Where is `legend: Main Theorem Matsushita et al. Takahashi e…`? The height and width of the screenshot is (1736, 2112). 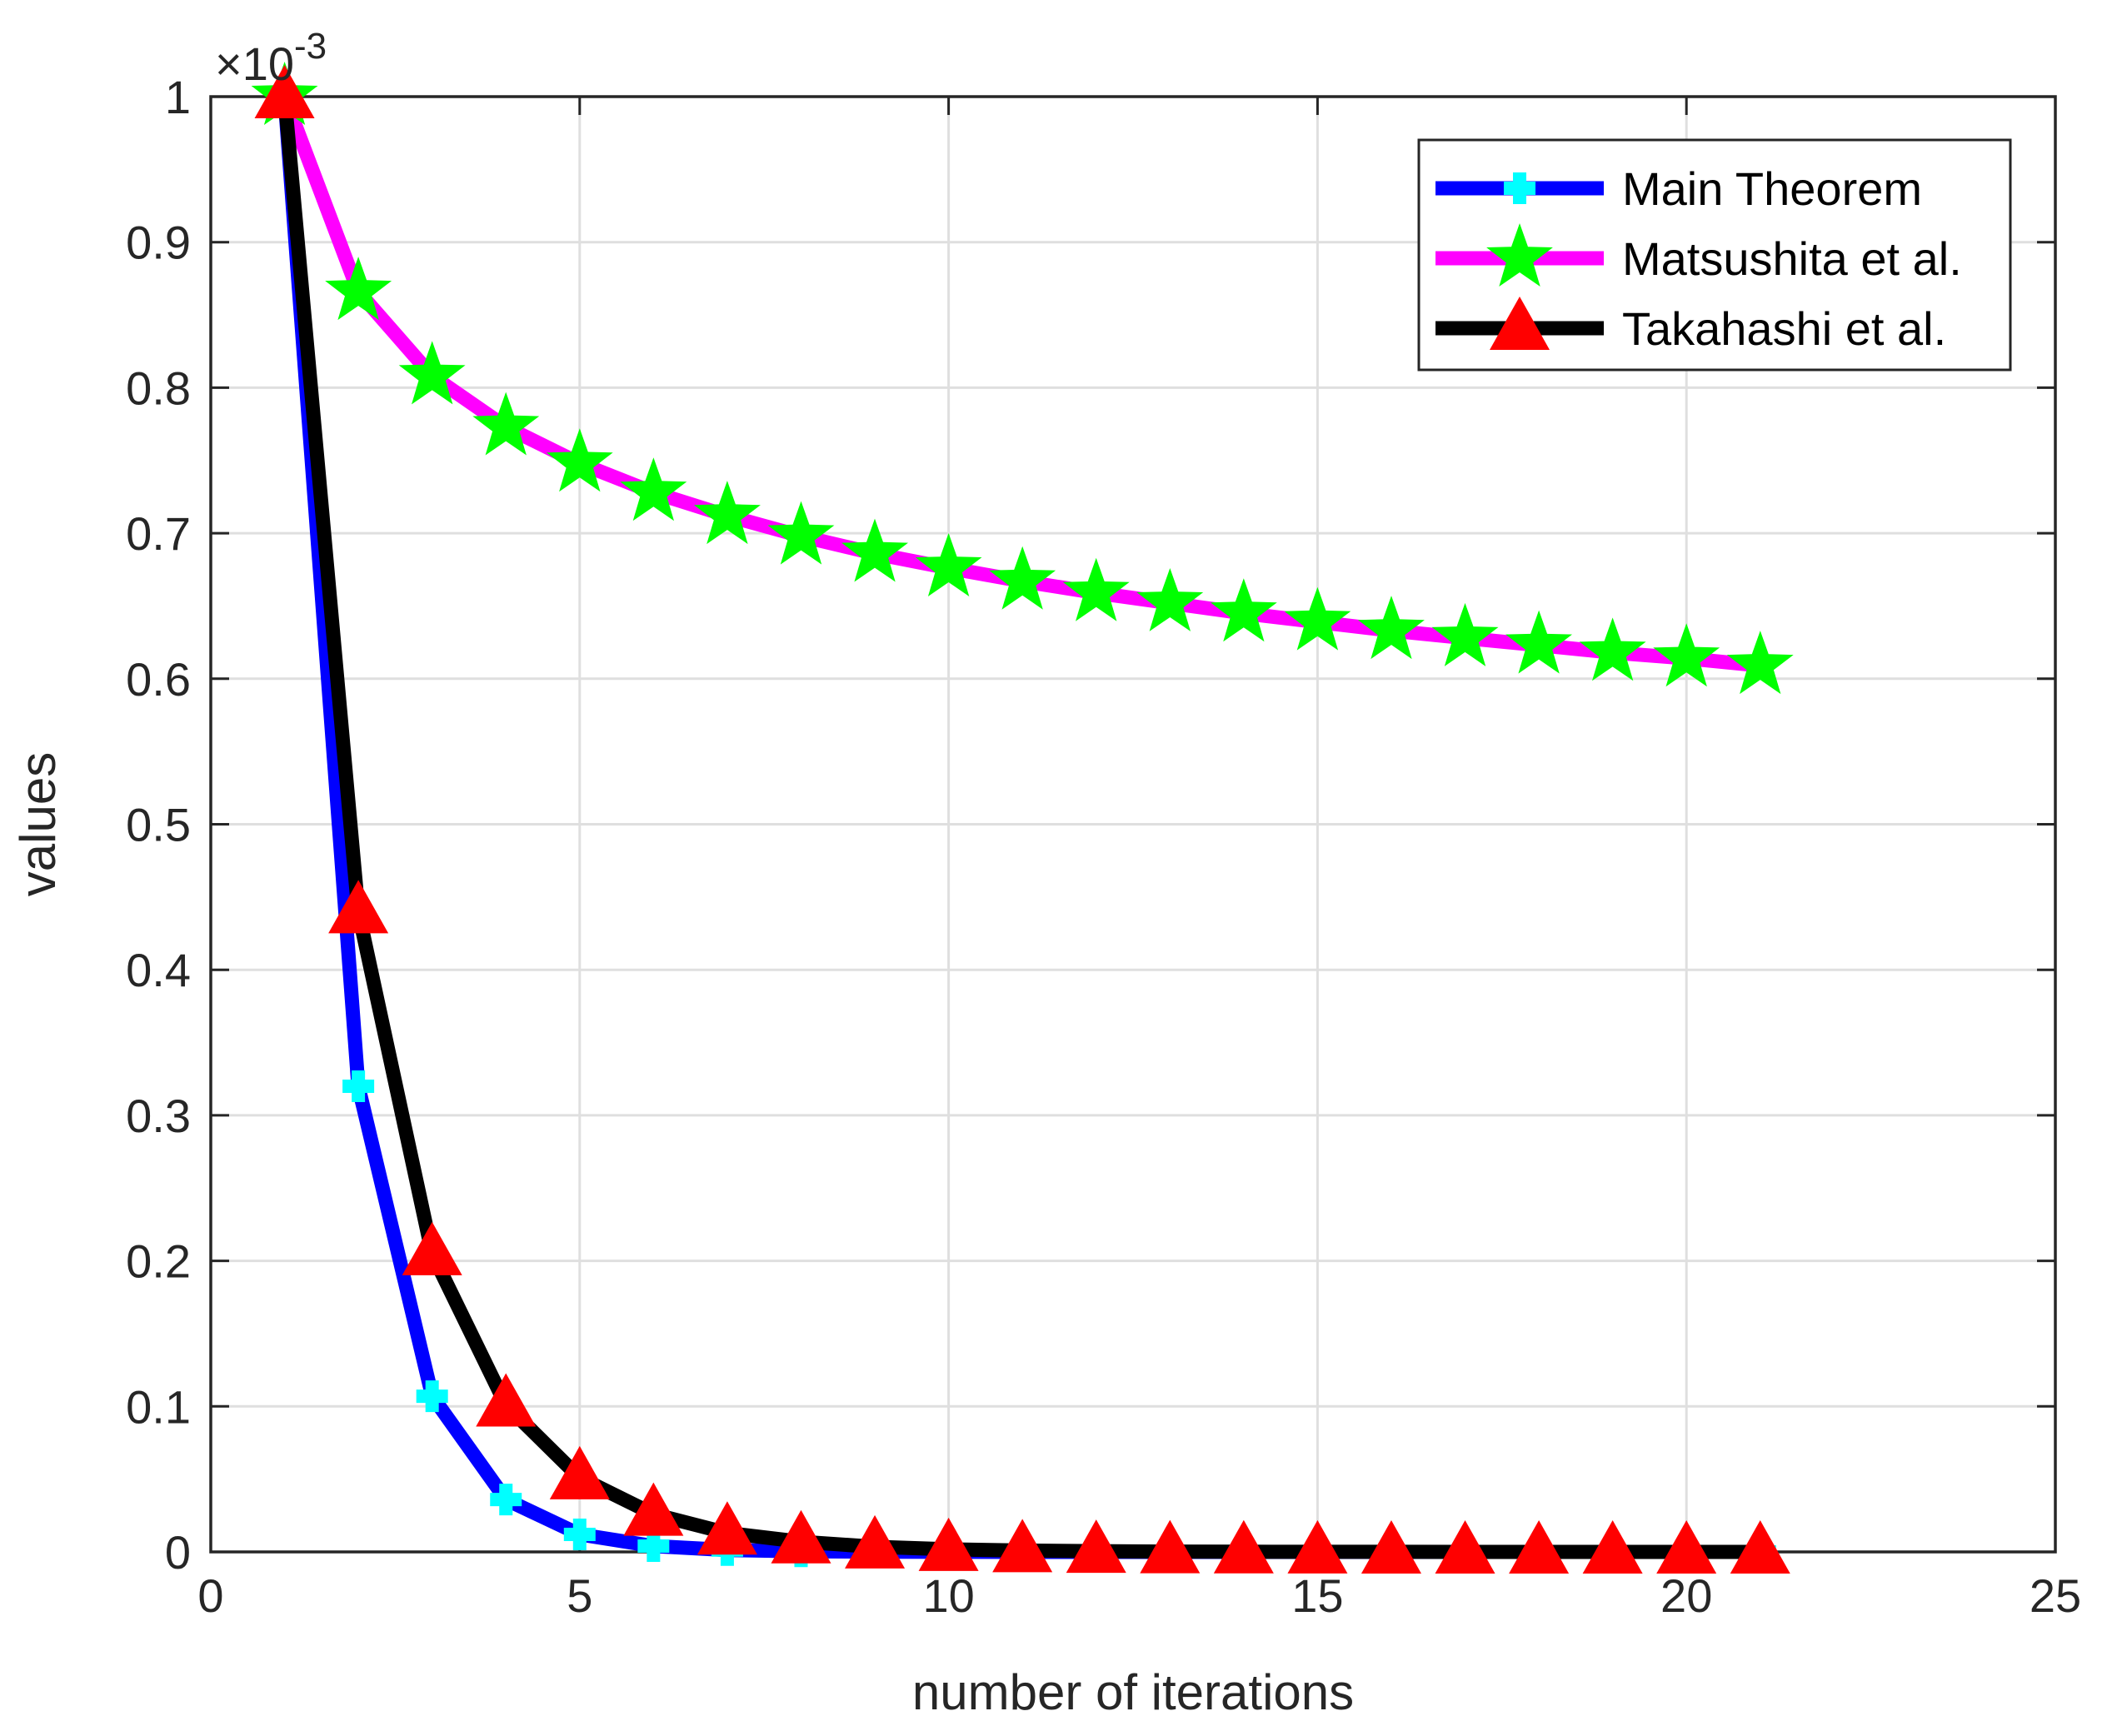 legend: Main Theorem Matsushita et al. Takahashi e… is located at coordinates (1714, 255).